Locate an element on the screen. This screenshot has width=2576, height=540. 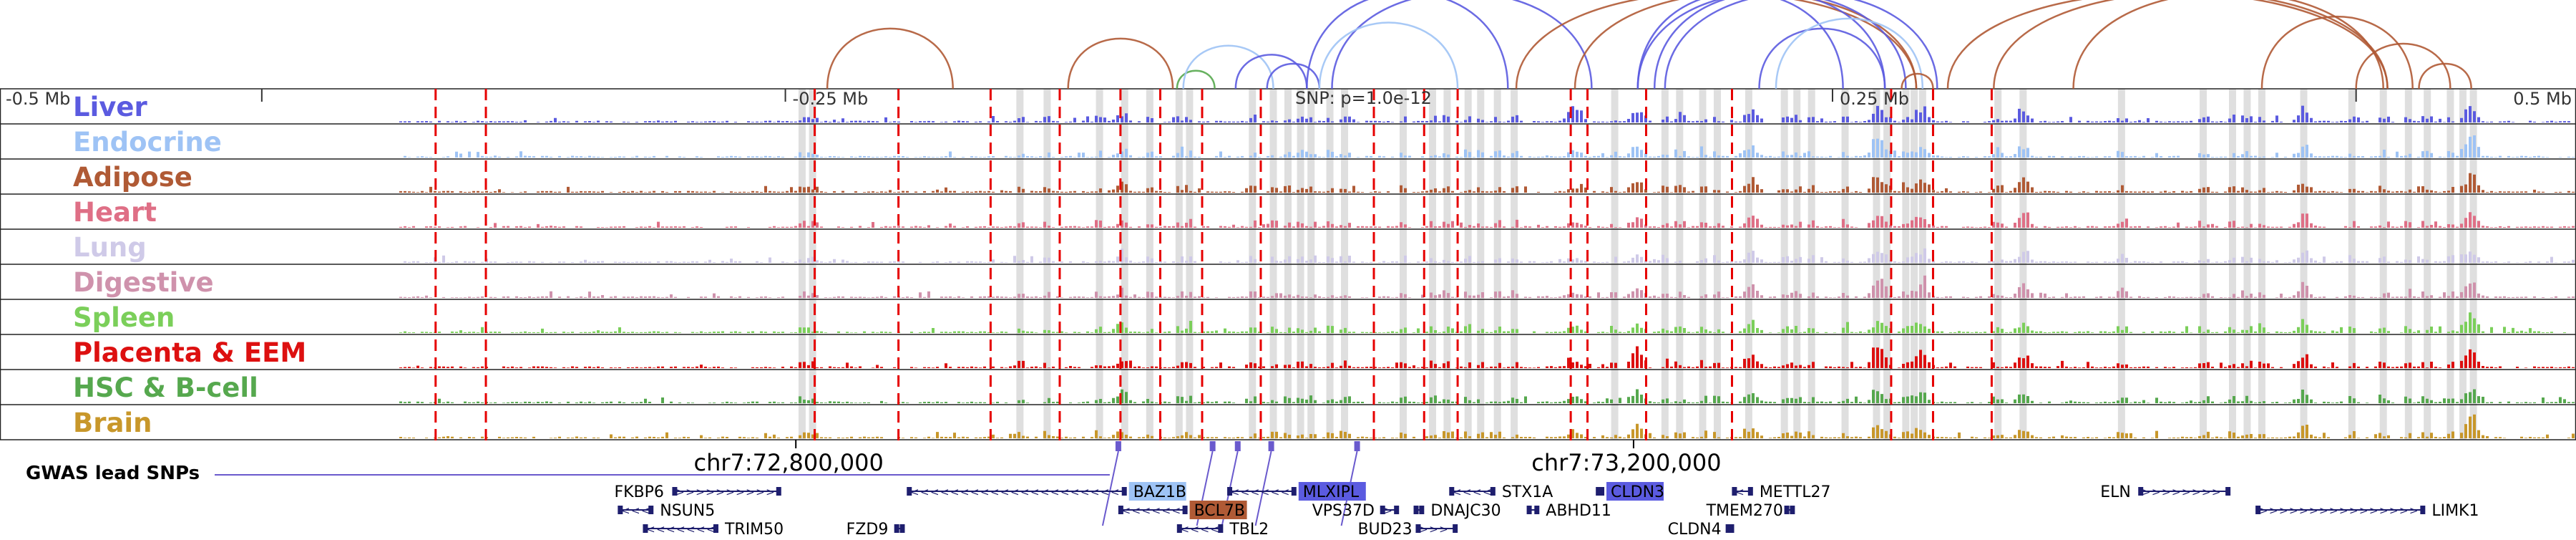
gene-bcl7b: < < < < < < BCL7B is located at coordinates (1182, 510).